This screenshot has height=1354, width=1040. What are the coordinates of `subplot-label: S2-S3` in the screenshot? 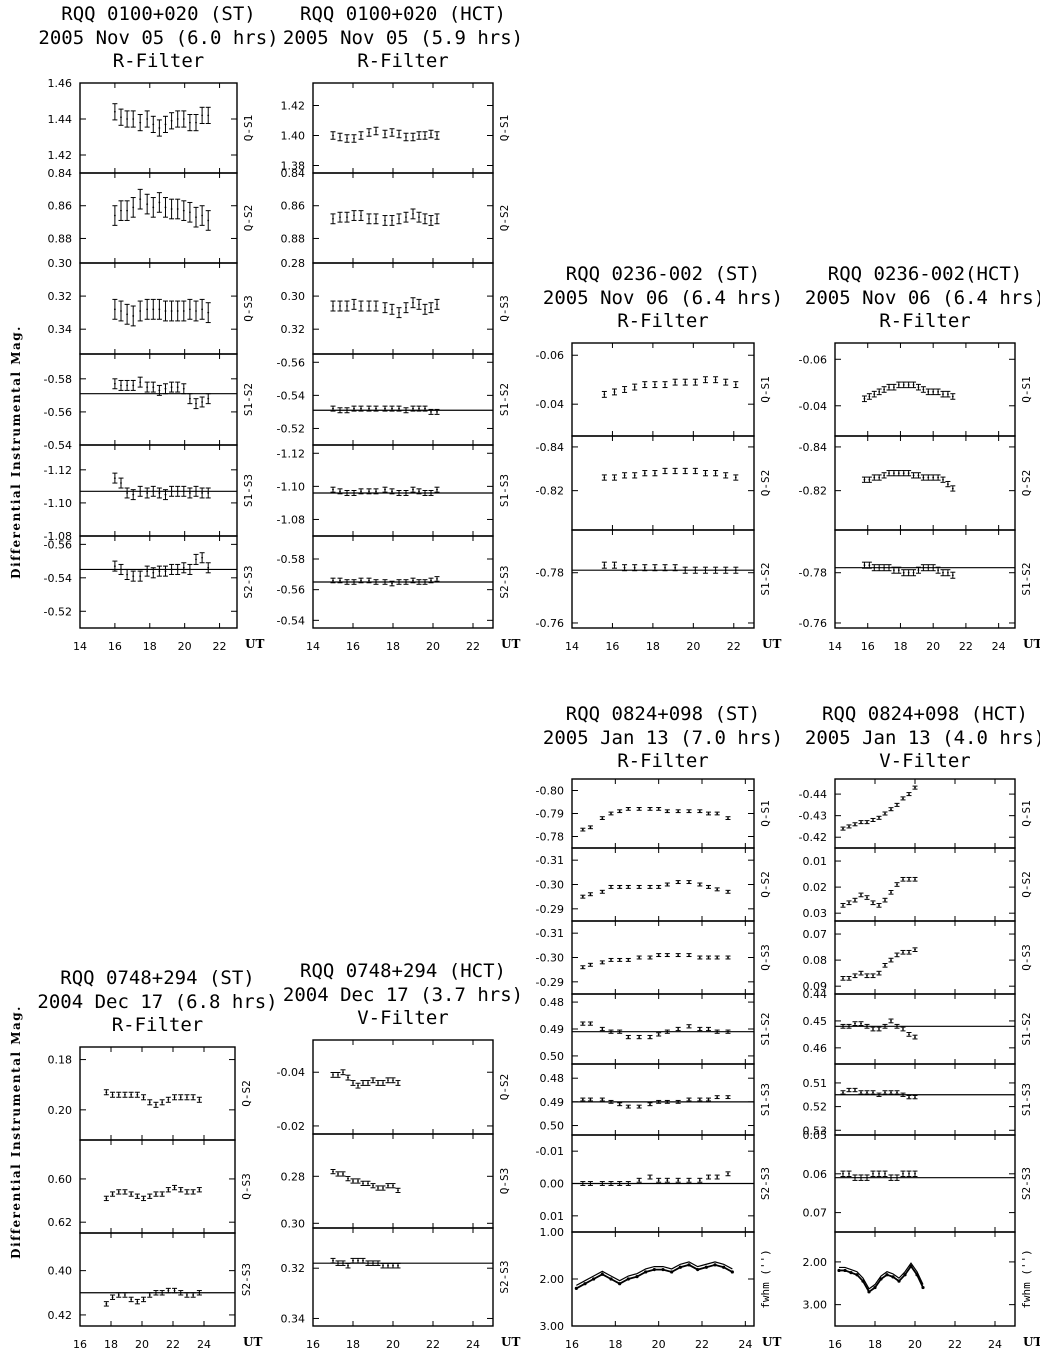 It's located at (1026, 1183).